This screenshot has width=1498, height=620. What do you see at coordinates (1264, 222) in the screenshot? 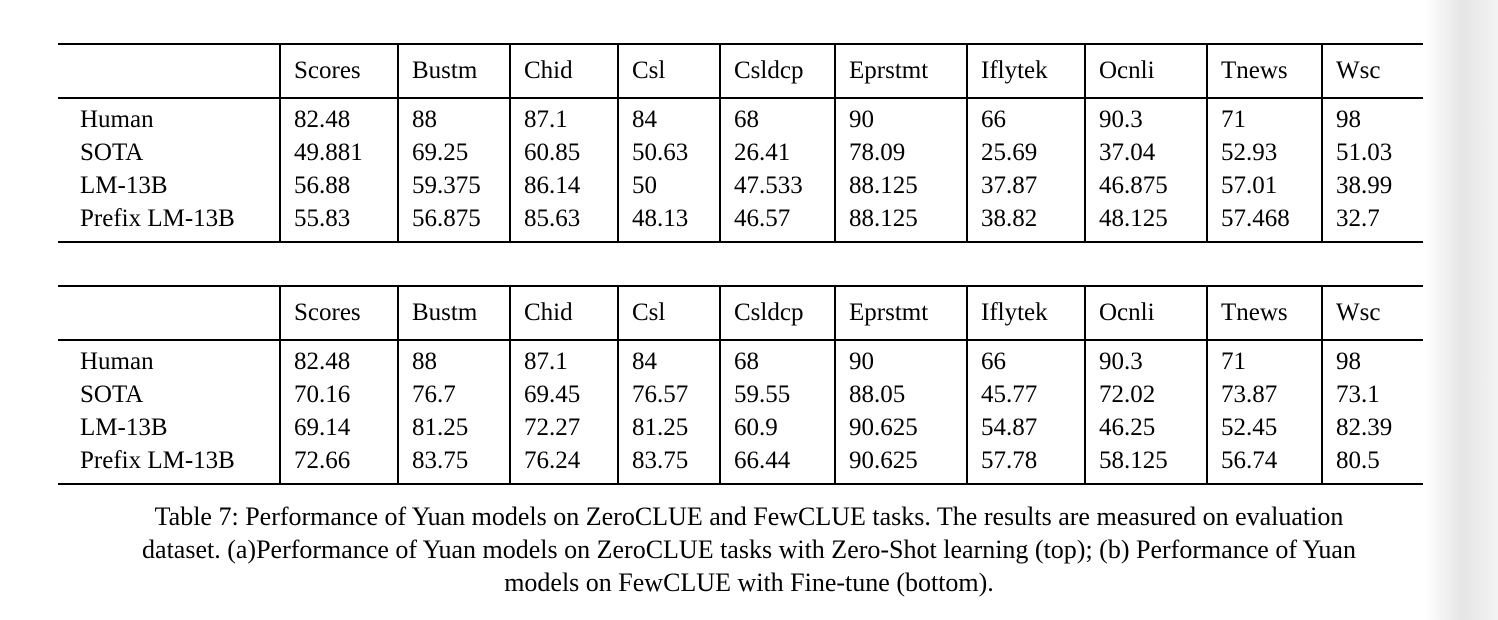
I see `score-cell: 57.468` at bounding box center [1264, 222].